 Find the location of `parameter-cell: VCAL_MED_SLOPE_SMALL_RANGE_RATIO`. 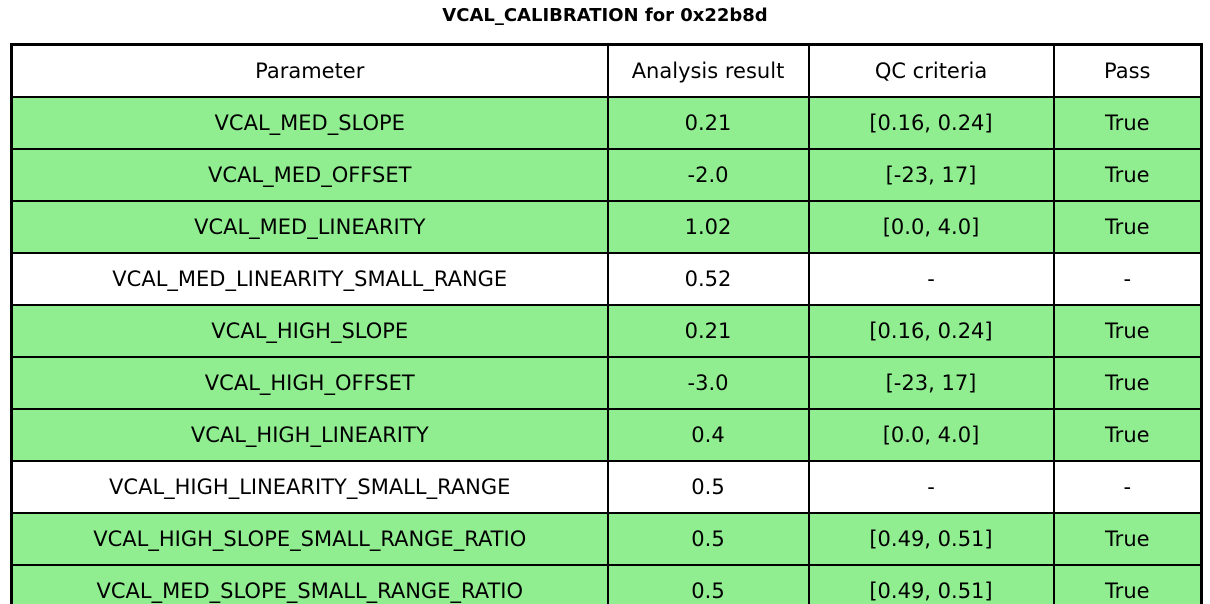

parameter-cell: VCAL_MED_SLOPE_SMALL_RANGE_RATIO is located at coordinates (309, 584).